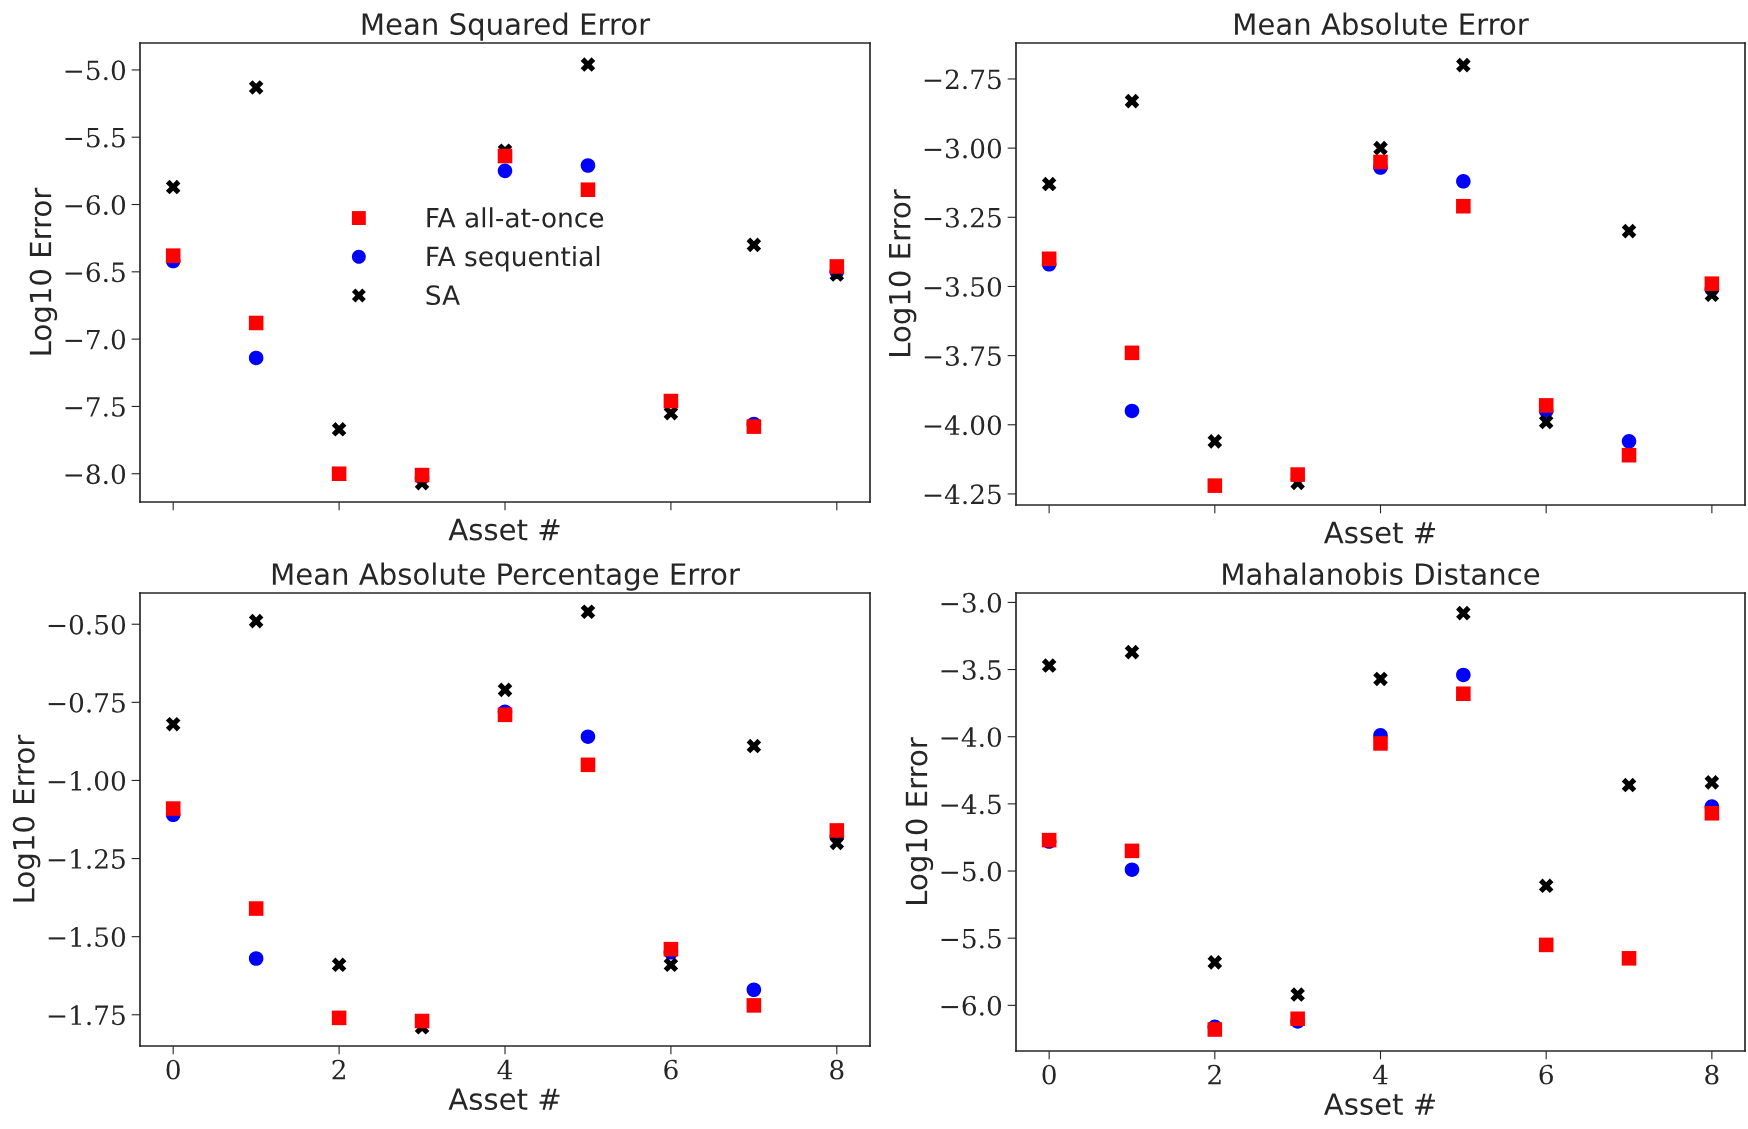 The width and height of the screenshot is (1748, 1129). What do you see at coordinates (95, 339) in the screenshot?
I see `y-tick-label: −7.0` at bounding box center [95, 339].